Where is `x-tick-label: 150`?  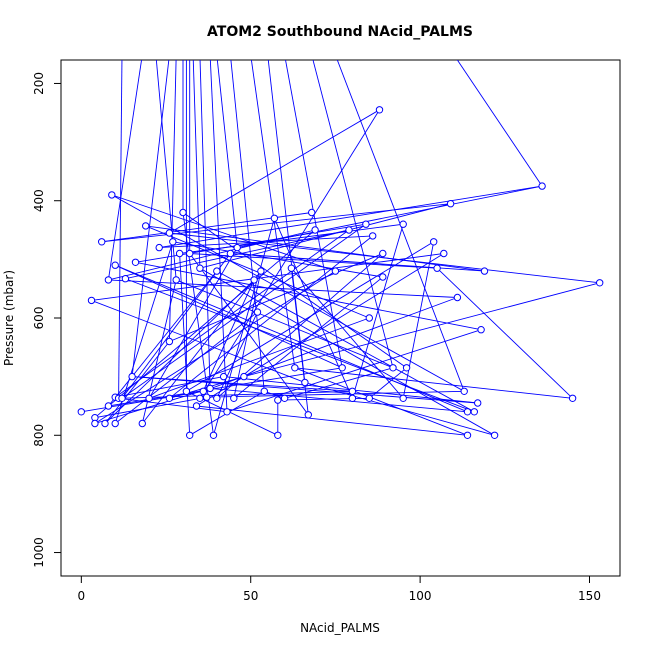 x-tick-label: 150 is located at coordinates (589, 596).